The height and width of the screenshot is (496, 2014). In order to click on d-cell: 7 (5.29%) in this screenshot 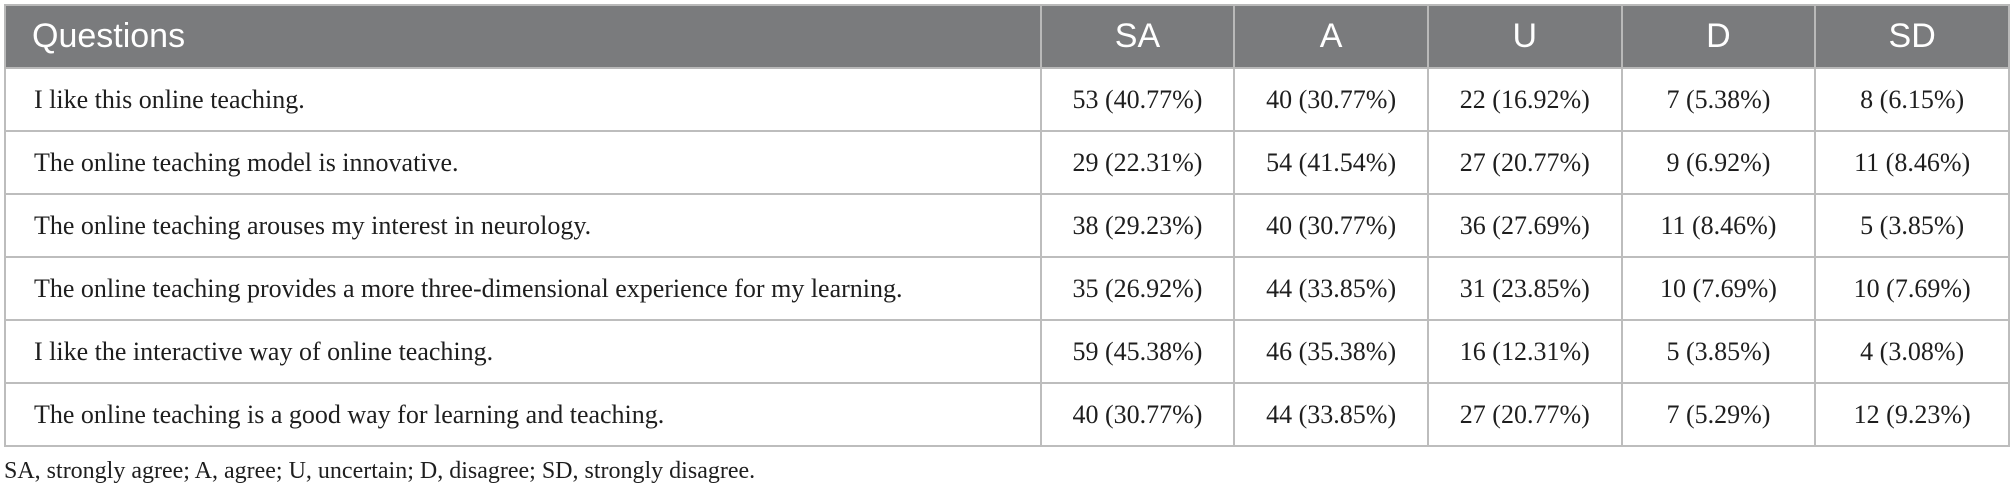, I will do `click(1718, 414)`.